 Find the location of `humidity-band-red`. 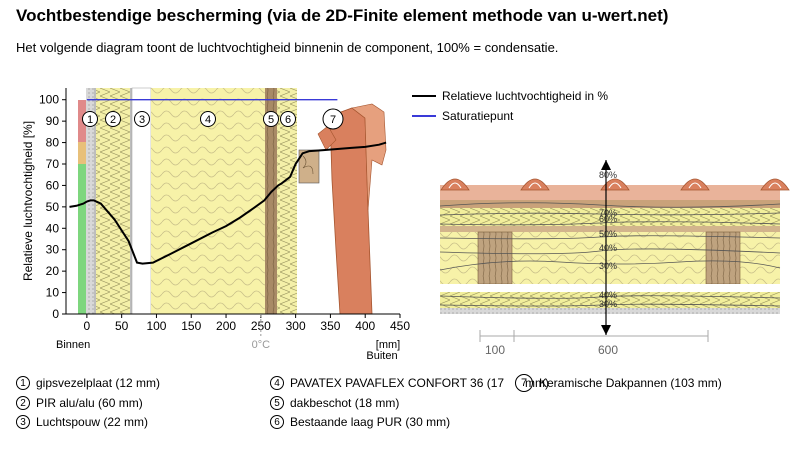

humidity-band-red is located at coordinates (82, 121).